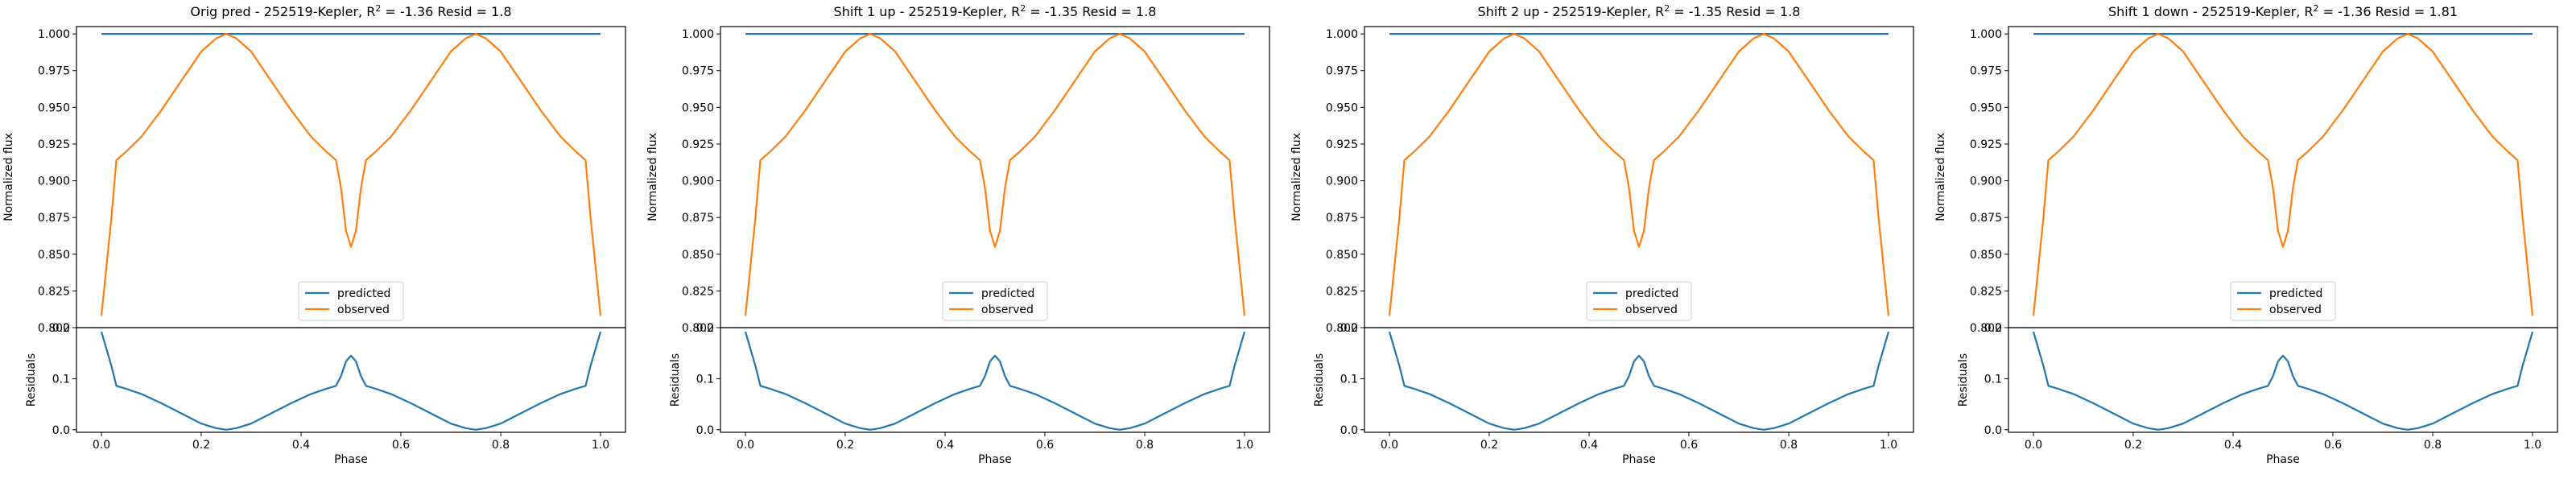 This screenshot has width=2576, height=483. Describe the element at coordinates (54, 144) in the screenshot. I see `flux-ytick-label: 0.925` at that location.